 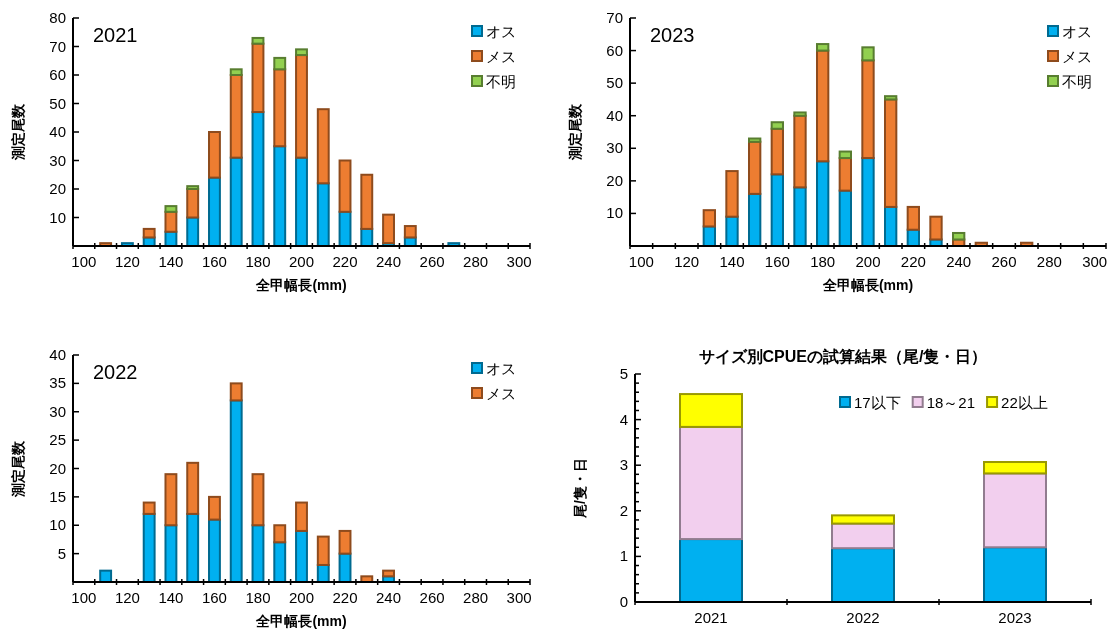 What do you see at coordinates (623, 556) in the screenshot?
I see `y-tick-label: 1` at bounding box center [623, 556].